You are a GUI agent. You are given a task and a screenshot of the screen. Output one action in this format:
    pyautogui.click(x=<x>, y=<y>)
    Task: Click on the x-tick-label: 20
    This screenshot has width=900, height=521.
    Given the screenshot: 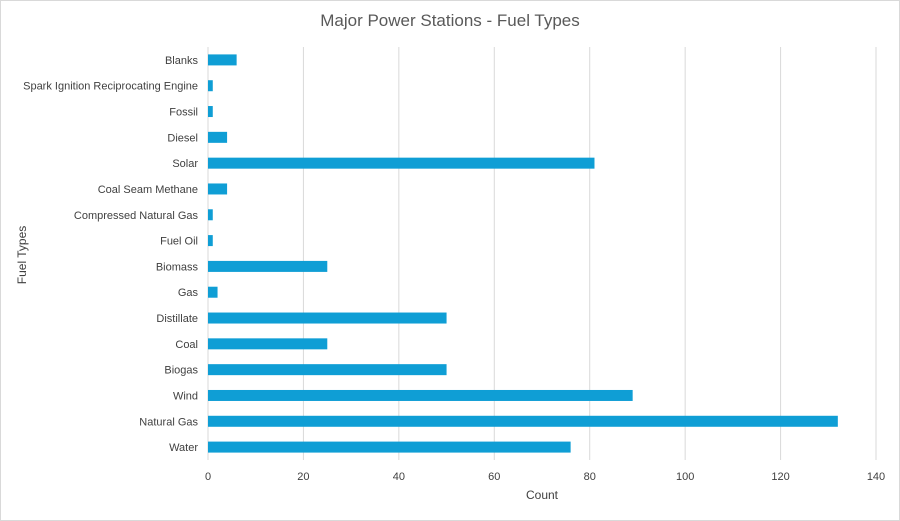 What is the action you would take?
    pyautogui.click(x=303, y=477)
    